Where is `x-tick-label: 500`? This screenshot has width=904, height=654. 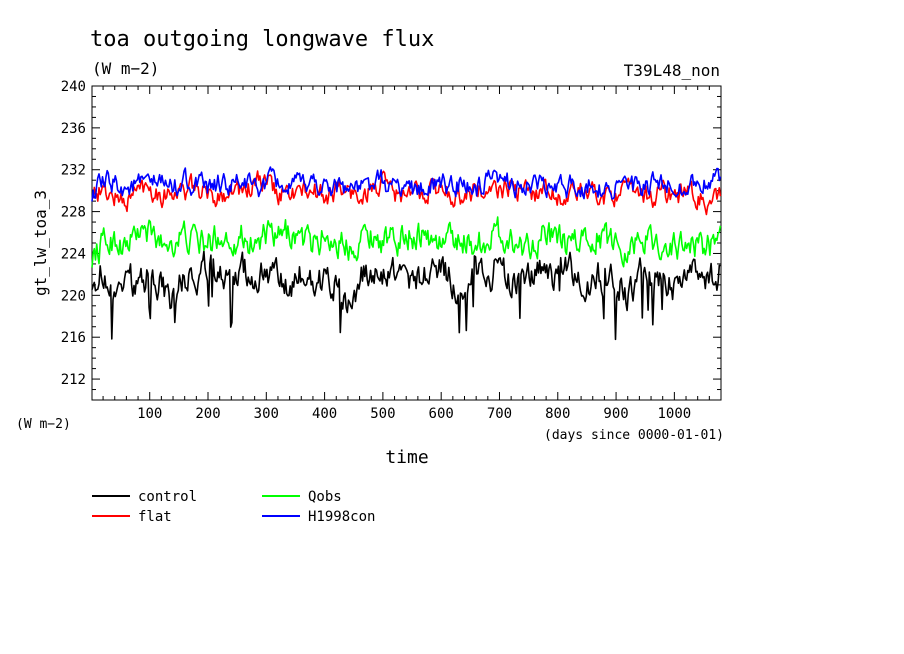
x-tick-label: 500 is located at coordinates (382, 414).